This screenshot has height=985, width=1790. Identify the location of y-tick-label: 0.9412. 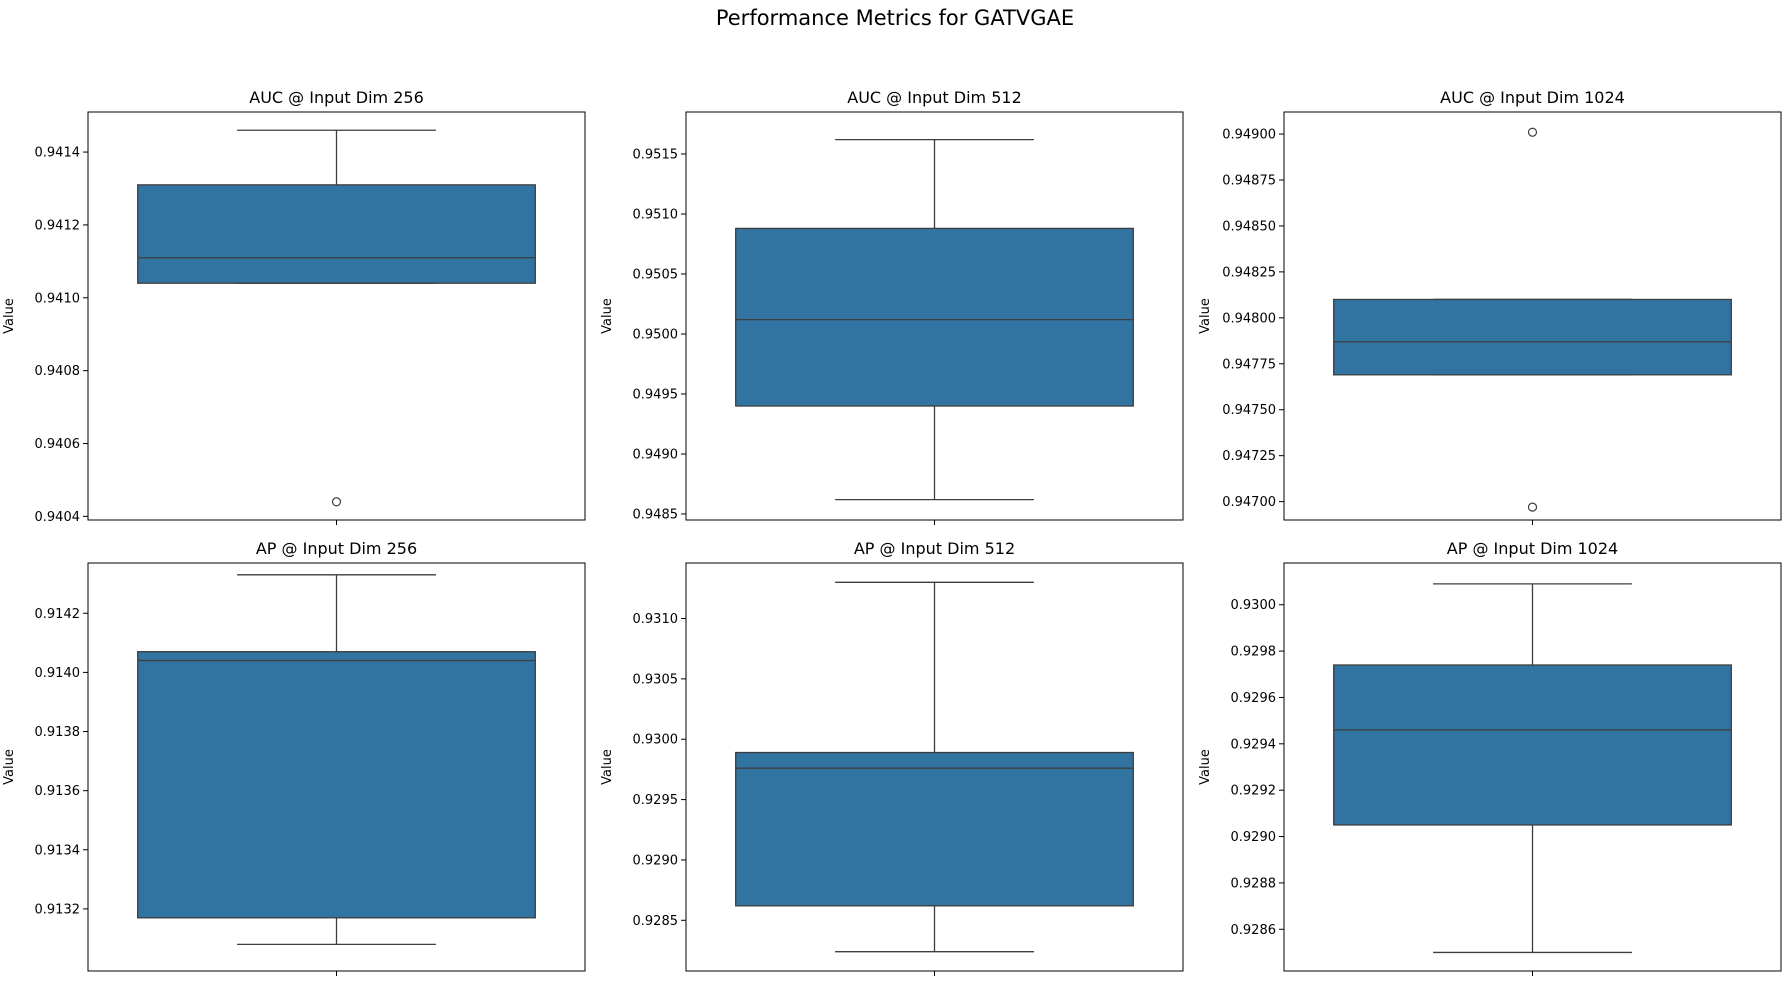
(58, 225).